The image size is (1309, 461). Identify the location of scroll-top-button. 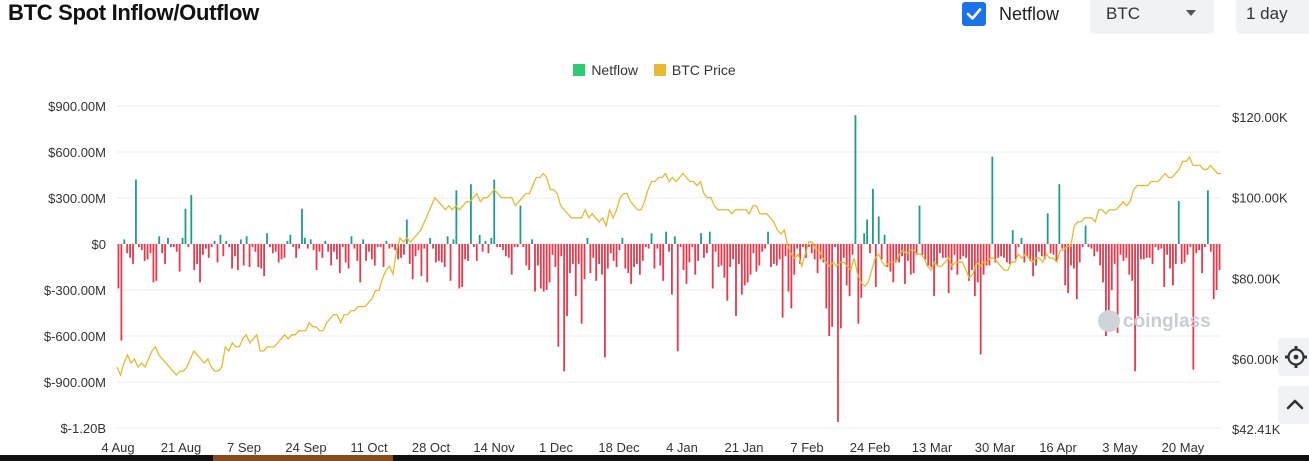
(1293, 405).